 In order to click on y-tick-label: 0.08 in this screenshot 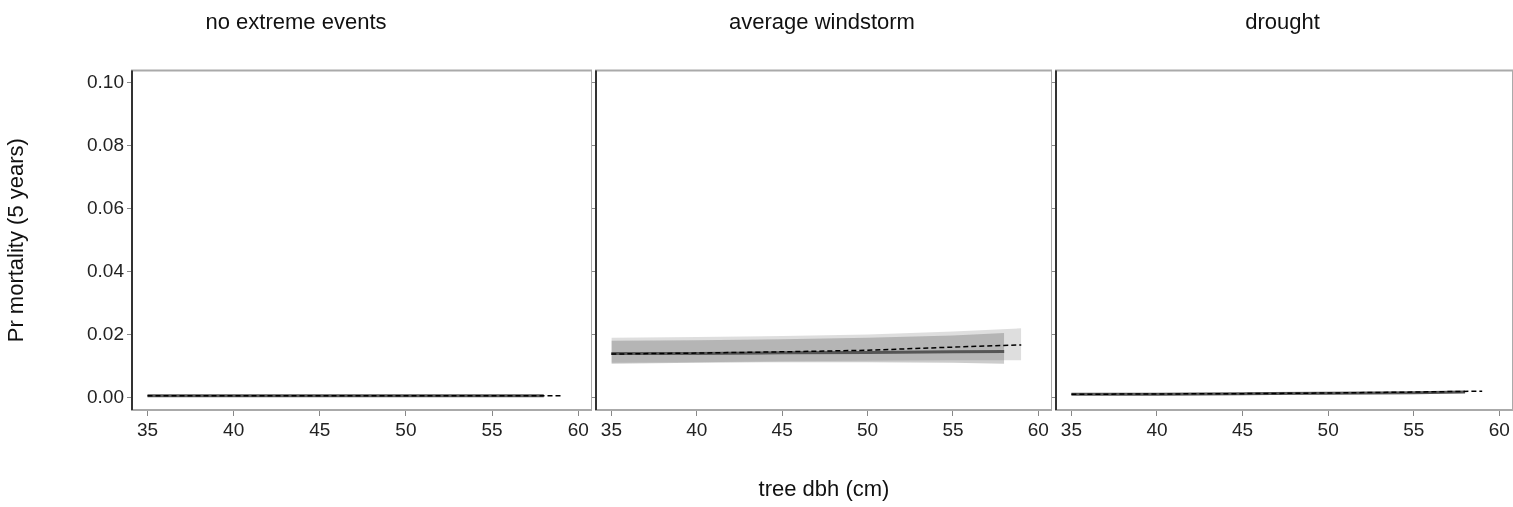, I will do `click(105, 145)`.